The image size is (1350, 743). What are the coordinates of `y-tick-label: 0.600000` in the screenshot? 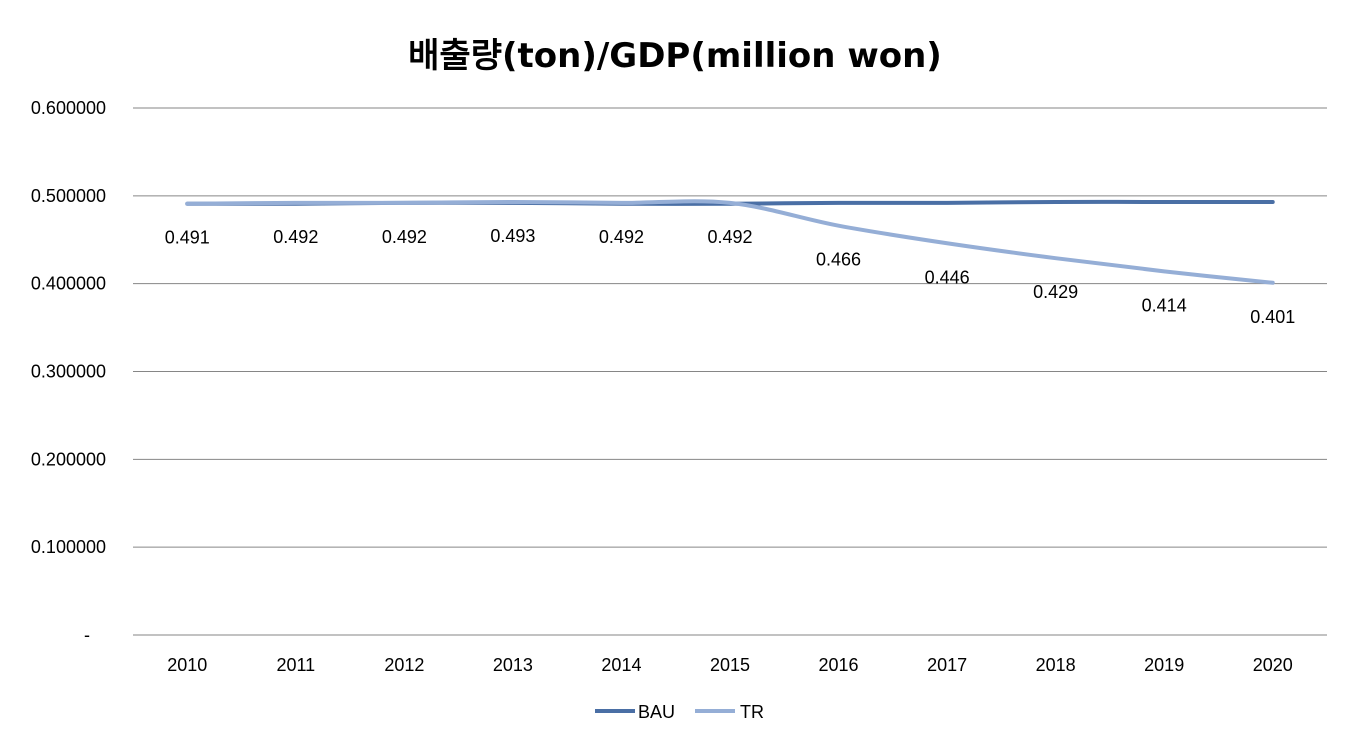 It's located at (68, 108).